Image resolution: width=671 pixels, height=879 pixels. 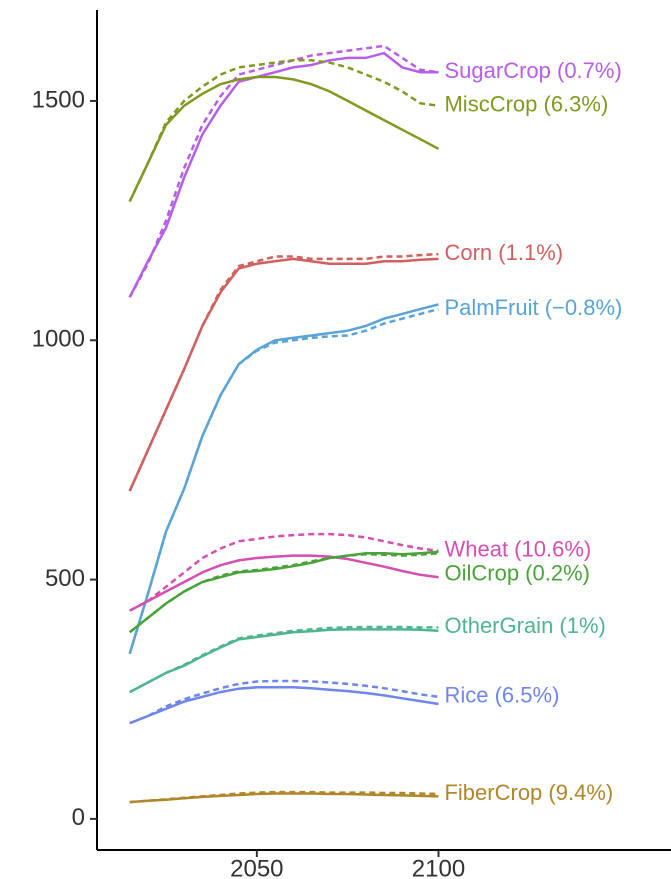 What do you see at coordinates (526, 104) in the screenshot?
I see `series-label: MiscCrop (6.3%)` at bounding box center [526, 104].